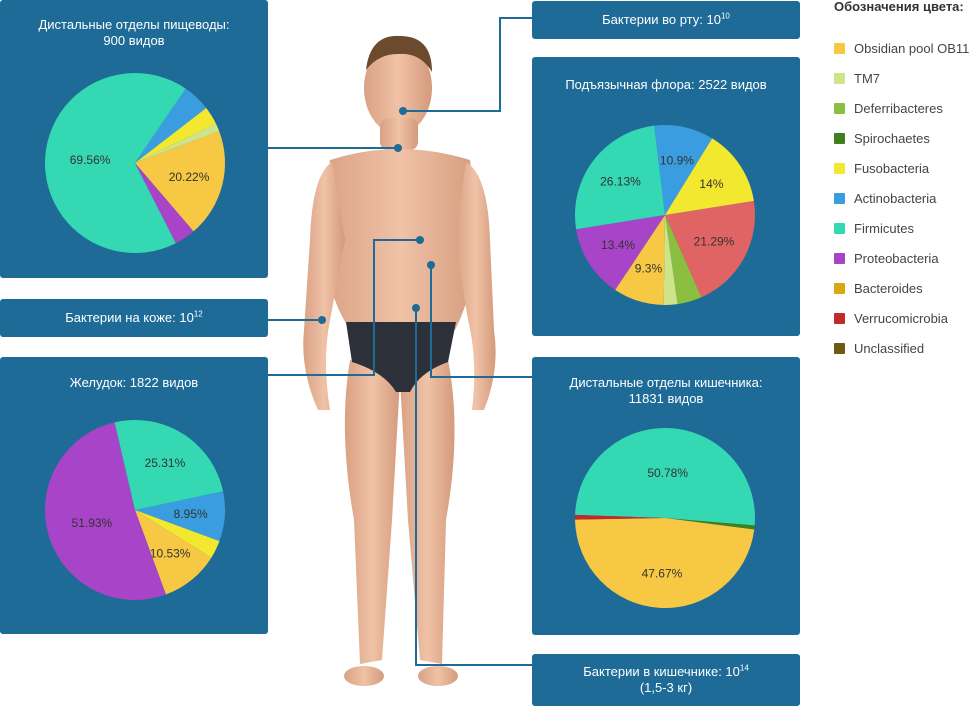  I want to click on mouth-bacteria-box: Бактерии во рту: 1010, so click(666, 20).